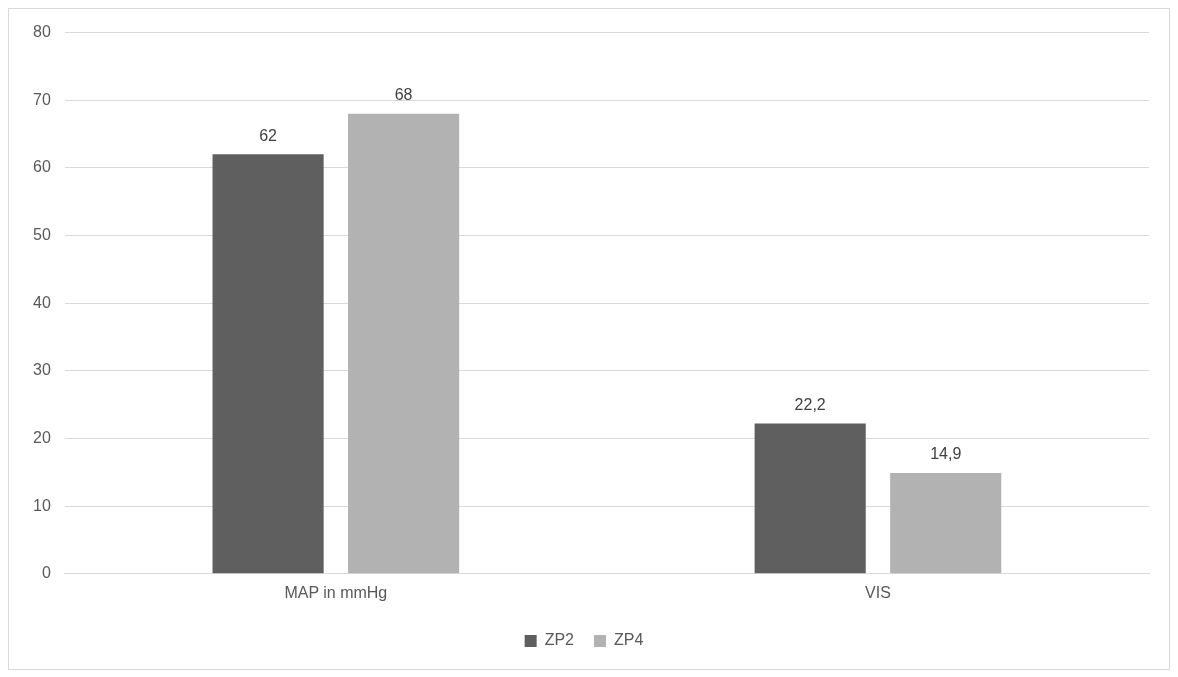 The width and height of the screenshot is (1178, 677). Describe the element at coordinates (42, 302) in the screenshot. I see `y-tick-label: 40` at that location.